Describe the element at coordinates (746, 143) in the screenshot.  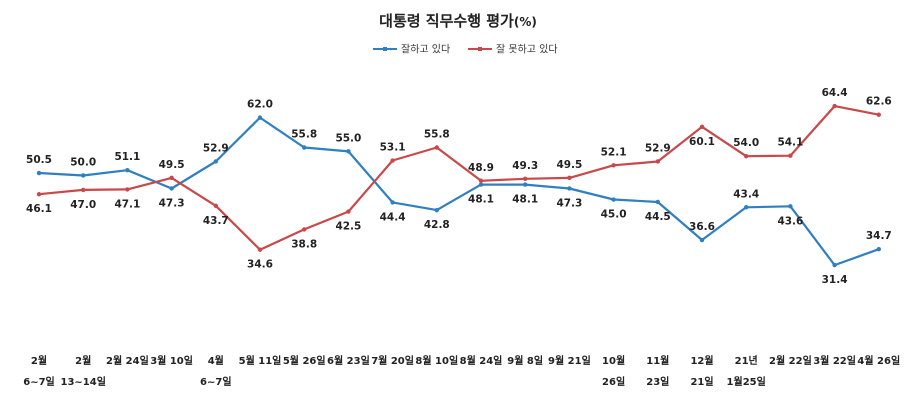
I see `series-2-label-17: 54.0` at that location.